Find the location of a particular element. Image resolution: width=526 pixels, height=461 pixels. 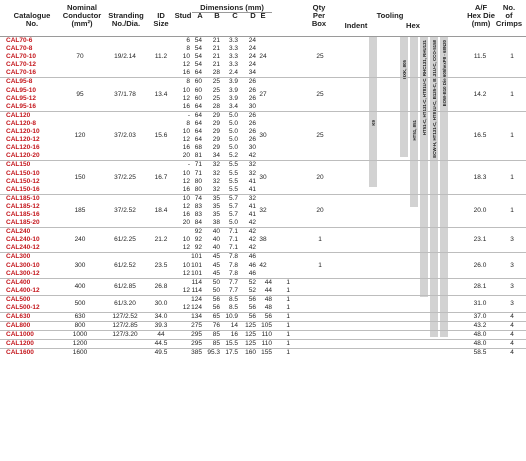

table-row: CAL95-12 12 60 25 3.9 26 is located at coordinates (263, 99).